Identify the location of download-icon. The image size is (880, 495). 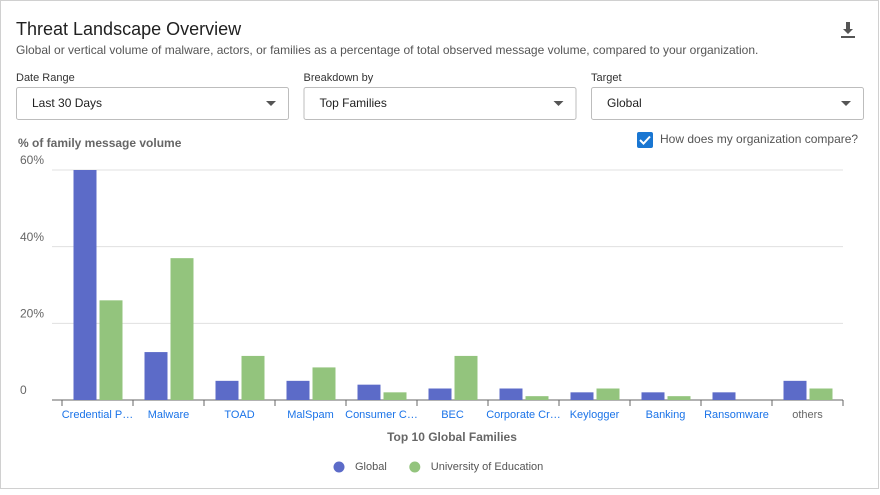
(848, 30).